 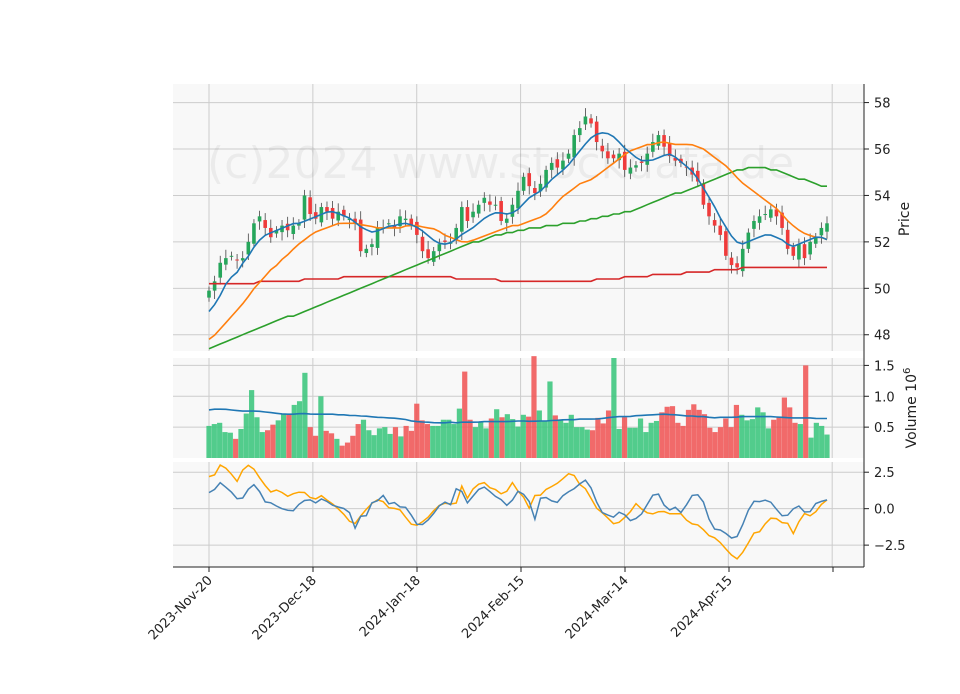 I want to click on oscillator-panel, so click(x=518, y=514).